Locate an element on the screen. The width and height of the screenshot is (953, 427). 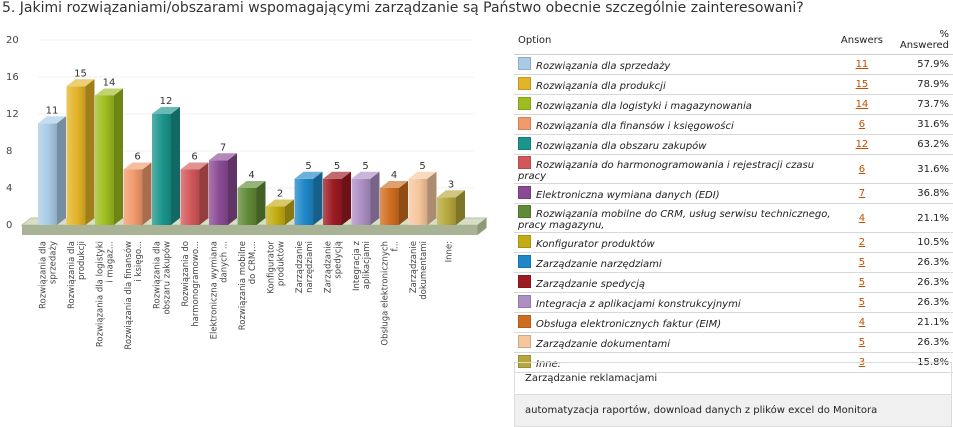
y-tick-label: 8 is located at coordinates (9, 151).